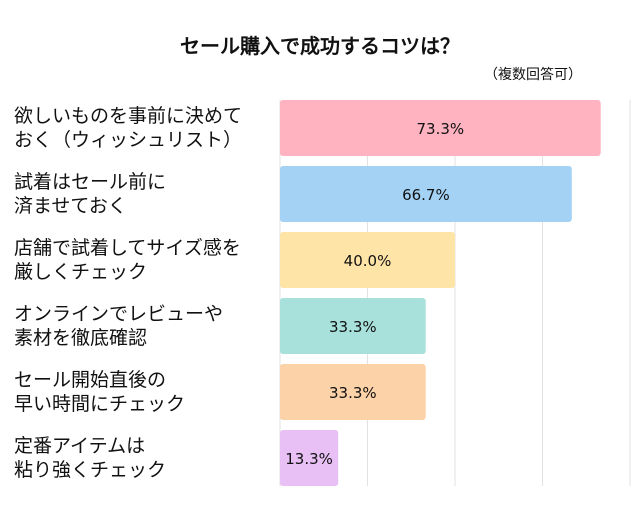 The height and width of the screenshot is (516, 640). I want to click on chart-subtitle: （複数回答可）, so click(533, 75).